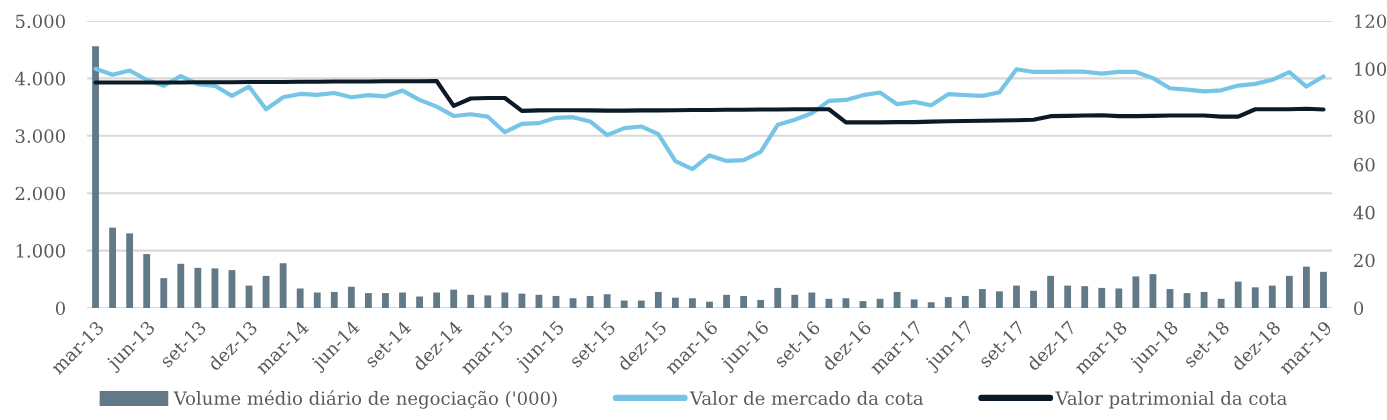  What do you see at coordinates (365, 399) in the screenshot?
I see `legend-label: Volume médio diário de negociação ('000)` at bounding box center [365, 399].